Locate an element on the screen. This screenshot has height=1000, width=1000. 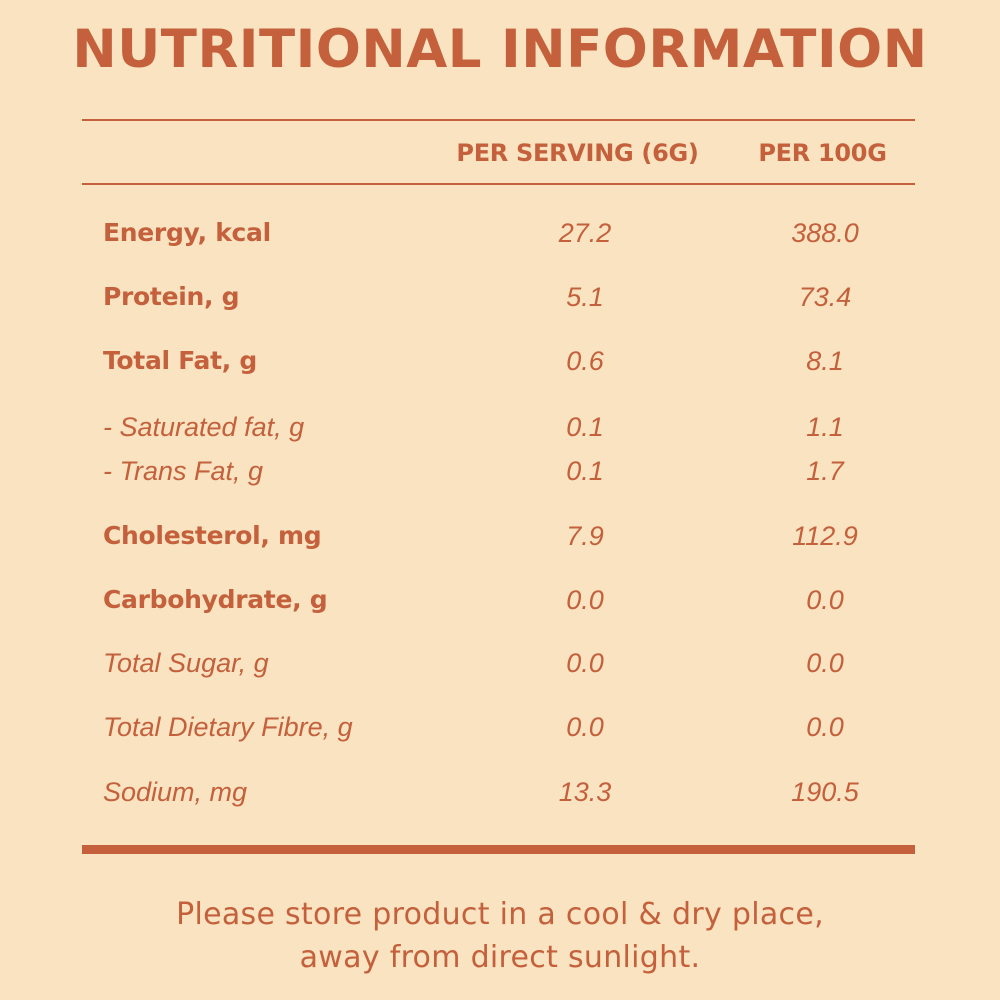
row-label: Total Dietary Fibre, g is located at coordinates (228, 727).